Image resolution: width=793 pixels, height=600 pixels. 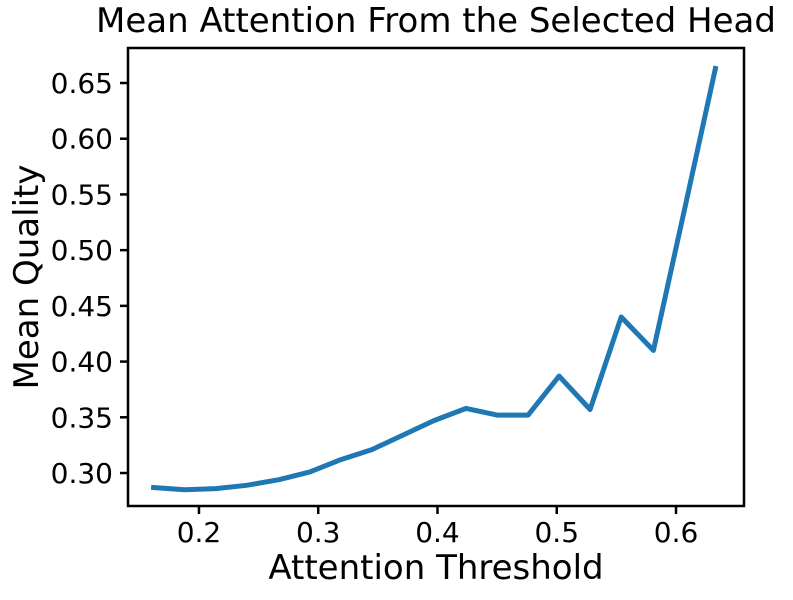 I want to click on y-tick-label: 0.35, so click(x=82, y=417).